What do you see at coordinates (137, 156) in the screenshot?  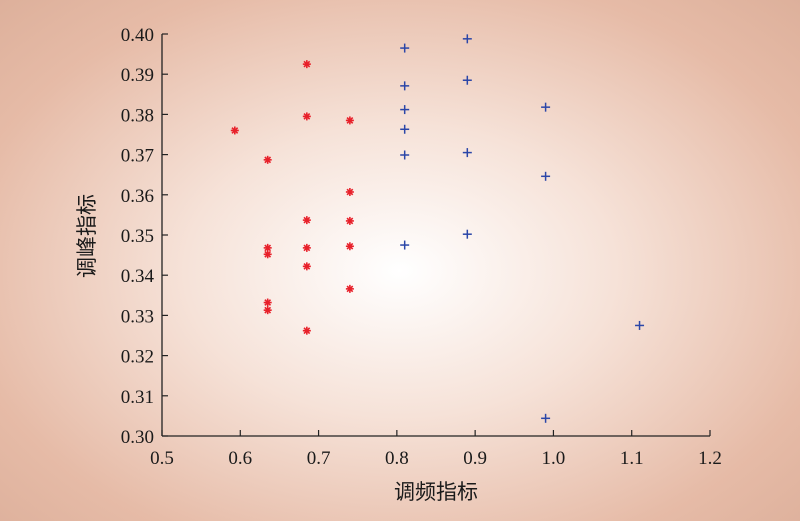 I see `y-tick-label: 0.37` at bounding box center [137, 156].